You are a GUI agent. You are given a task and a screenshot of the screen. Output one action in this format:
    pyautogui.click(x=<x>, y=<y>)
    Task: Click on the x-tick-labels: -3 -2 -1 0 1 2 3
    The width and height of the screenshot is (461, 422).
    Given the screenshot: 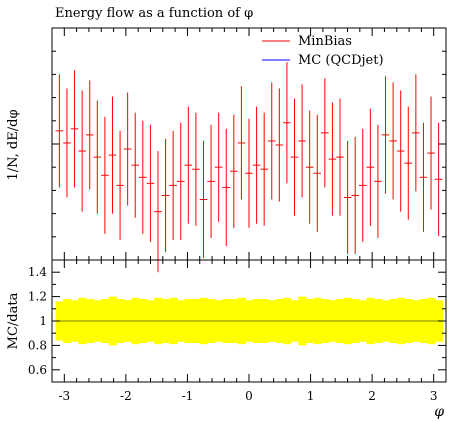 What is the action you would take?
    pyautogui.click(x=247, y=396)
    